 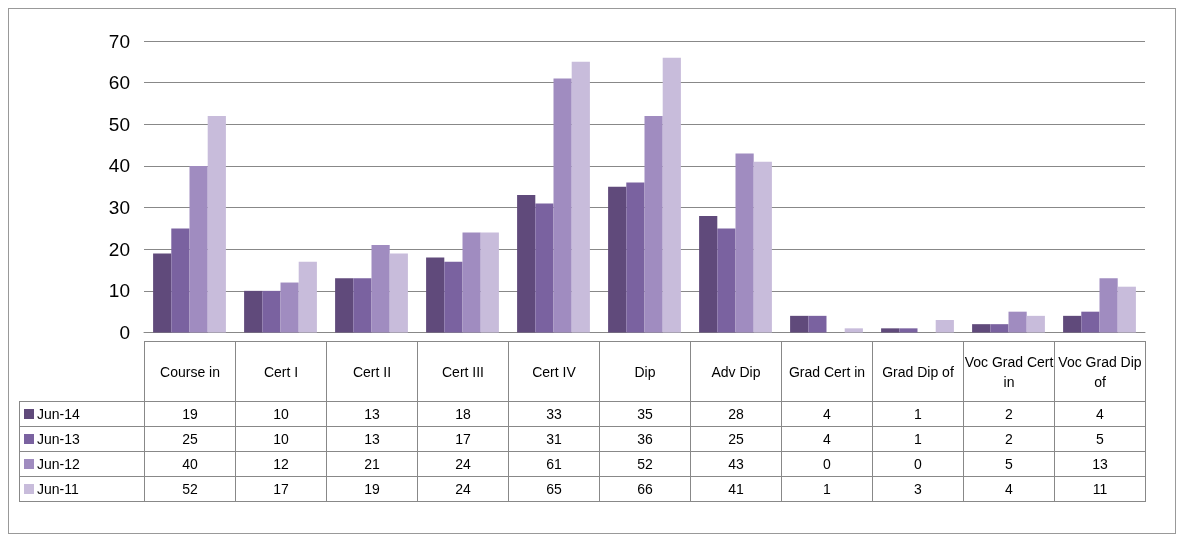 I want to click on legend-label: Jun-13, so click(x=82, y=439).